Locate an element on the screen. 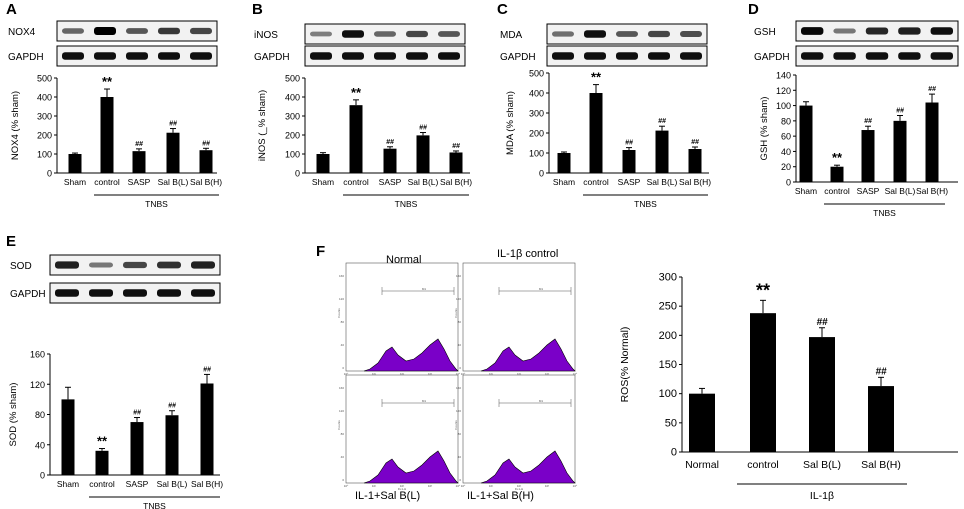 Image resolution: width=964 pixels, height=509 pixels. y-tick-label: 200 is located at coordinates (292, 136).